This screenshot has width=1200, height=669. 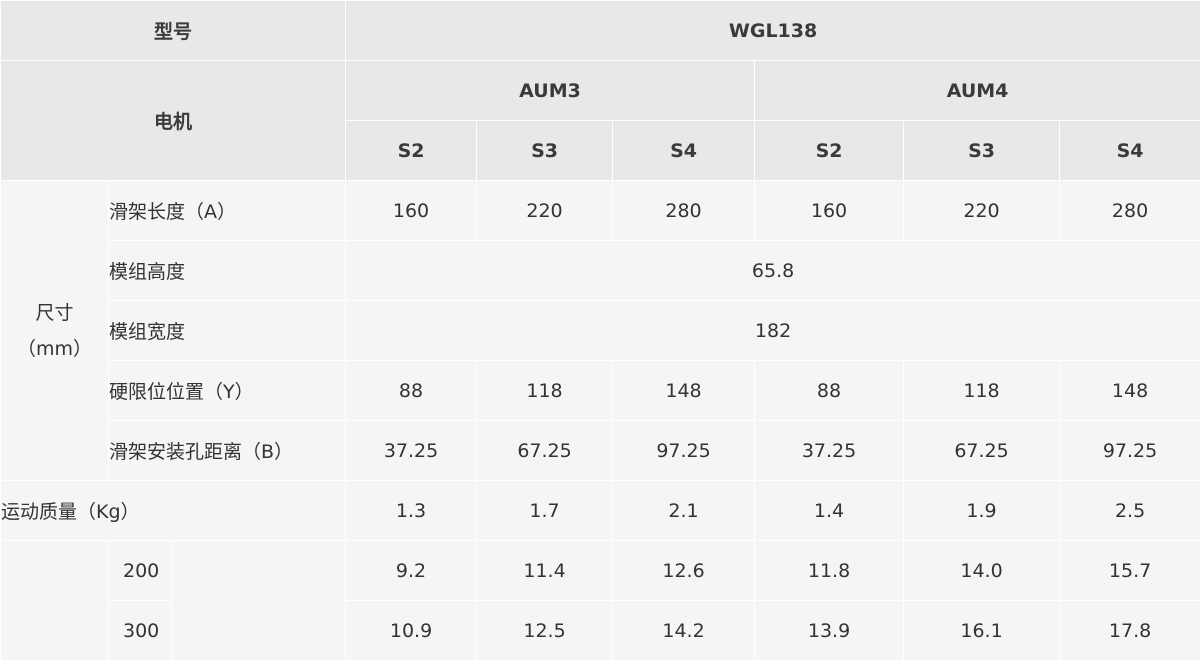 I want to click on table-row: 模组高度 65.8, so click(x=600, y=270).